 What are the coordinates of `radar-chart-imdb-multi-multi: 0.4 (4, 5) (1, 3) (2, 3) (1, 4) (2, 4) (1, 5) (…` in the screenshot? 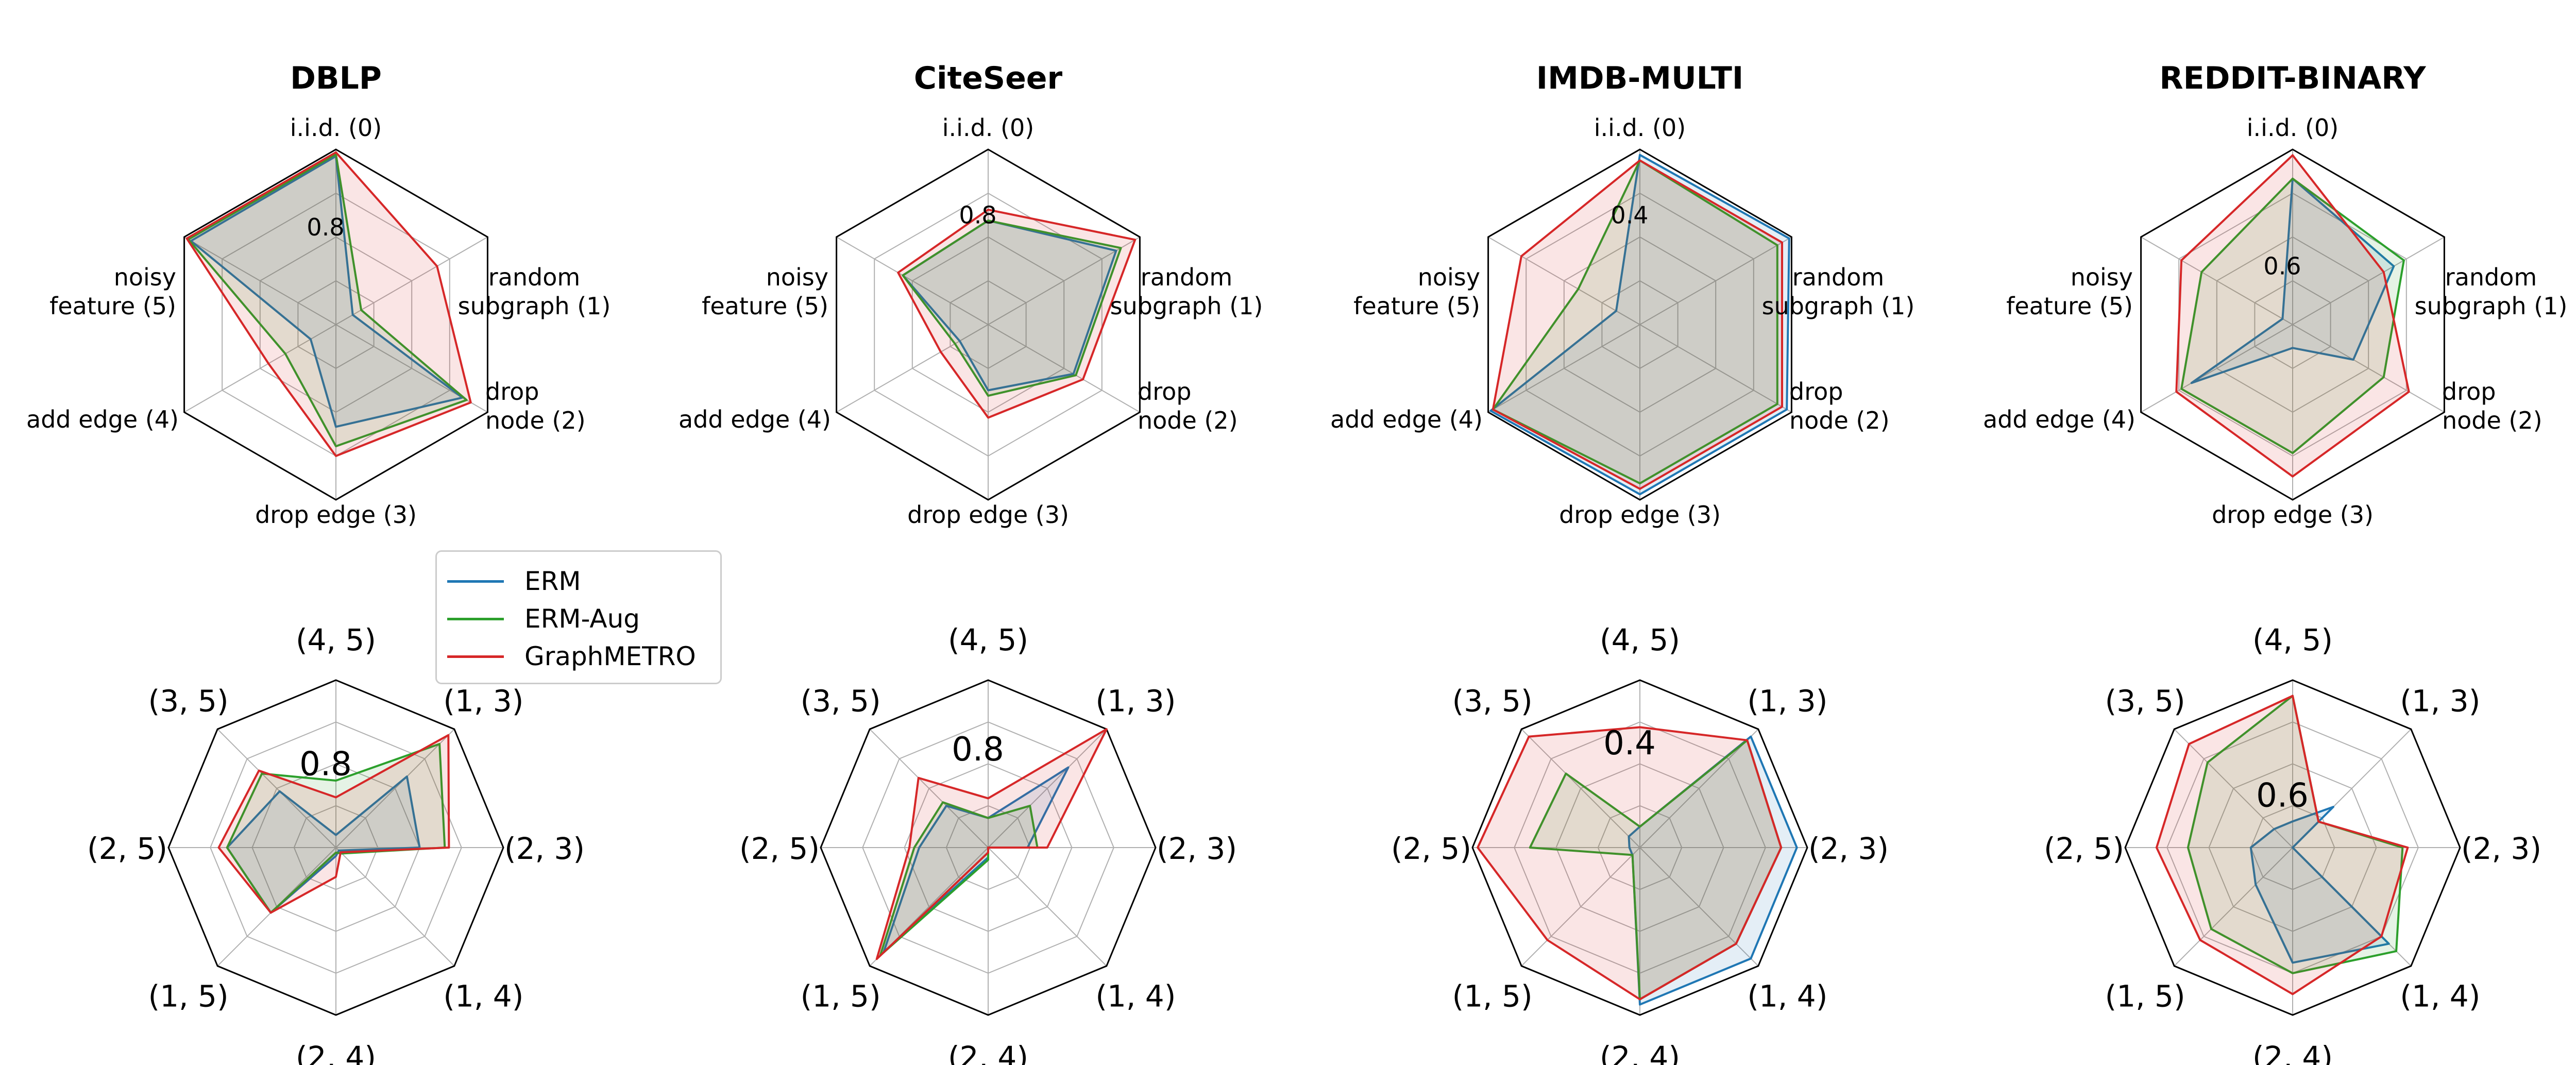 It's located at (1640, 843).